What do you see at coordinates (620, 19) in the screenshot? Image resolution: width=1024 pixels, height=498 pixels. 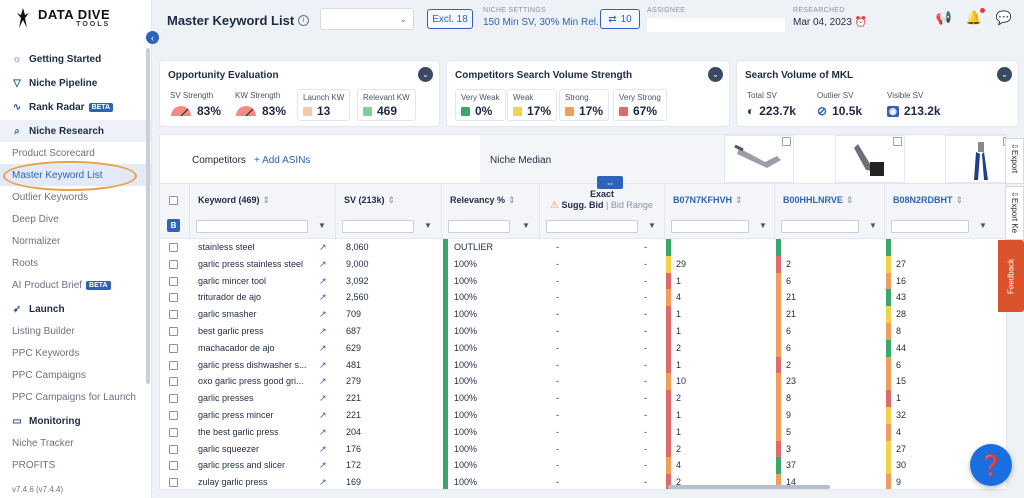 I see `share-button: ⇄ 10` at bounding box center [620, 19].